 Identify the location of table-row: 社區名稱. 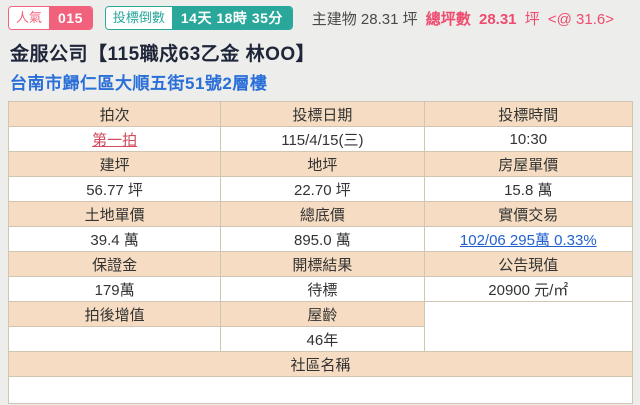
(320, 364).